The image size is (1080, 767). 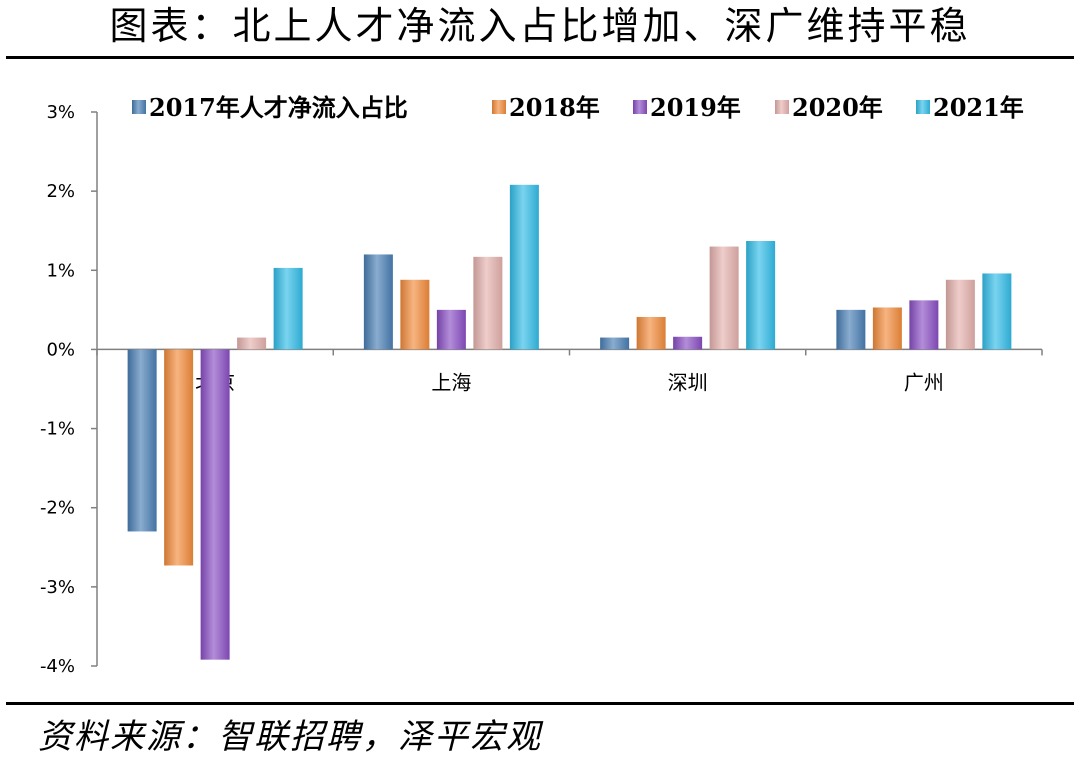 I want to click on y-tick-label: -1%, so click(x=57, y=429).